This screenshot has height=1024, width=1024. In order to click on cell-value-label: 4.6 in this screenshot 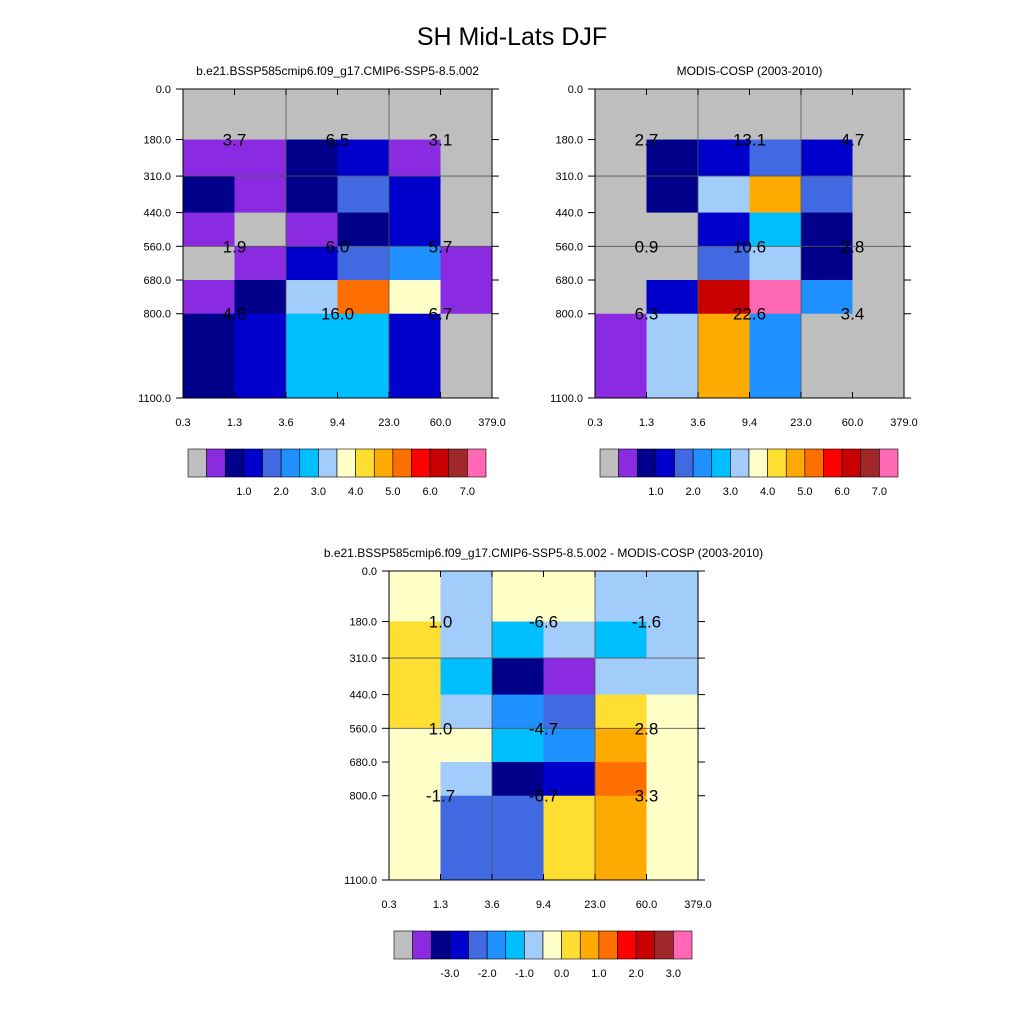, I will do `click(235, 314)`.